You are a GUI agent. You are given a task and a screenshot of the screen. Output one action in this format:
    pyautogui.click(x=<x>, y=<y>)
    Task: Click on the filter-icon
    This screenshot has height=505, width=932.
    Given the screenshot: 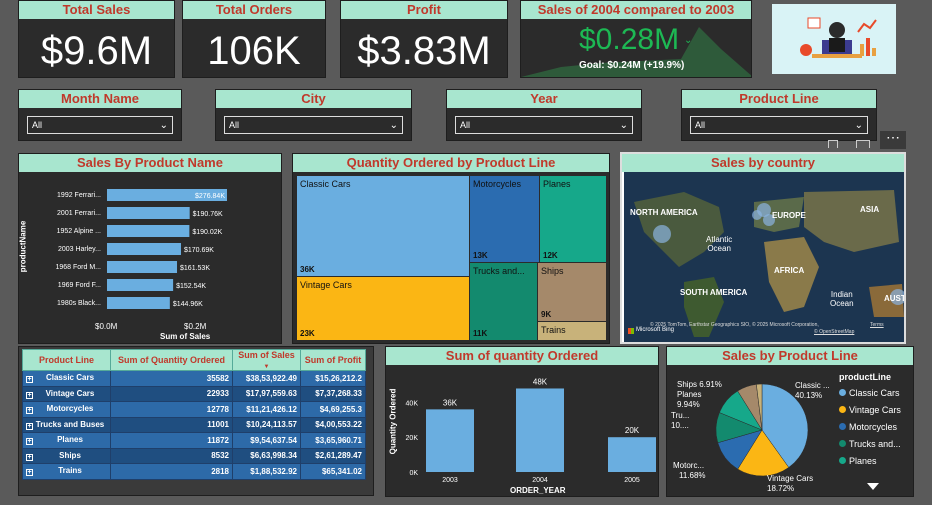 What is the action you would take?
    pyautogui.click(x=833, y=144)
    